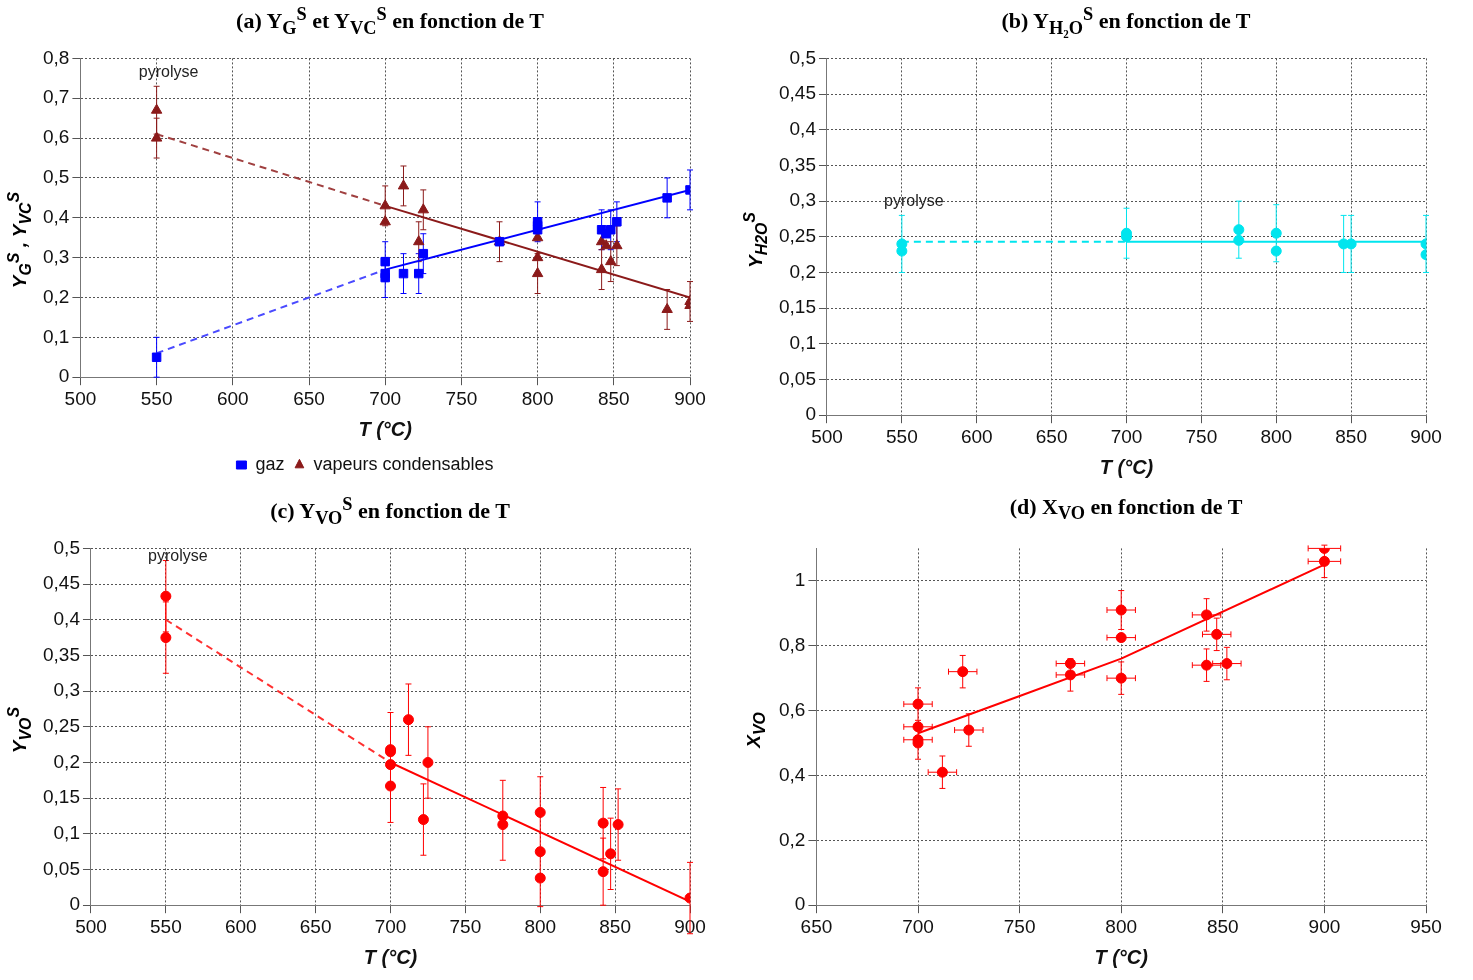 Image resolution: width=1473 pixels, height=980 pixels. What do you see at coordinates (1426, 926) in the screenshot?
I see `x-tick-label: 950` at bounding box center [1426, 926].